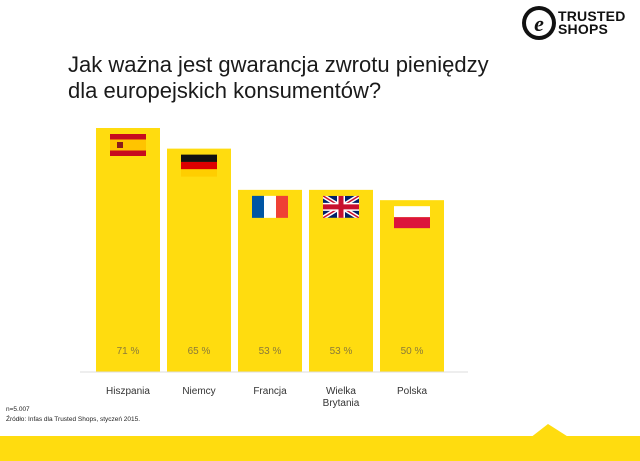 The width and height of the screenshot is (640, 461). I want to click on category-label: Brytania, so click(341, 403).